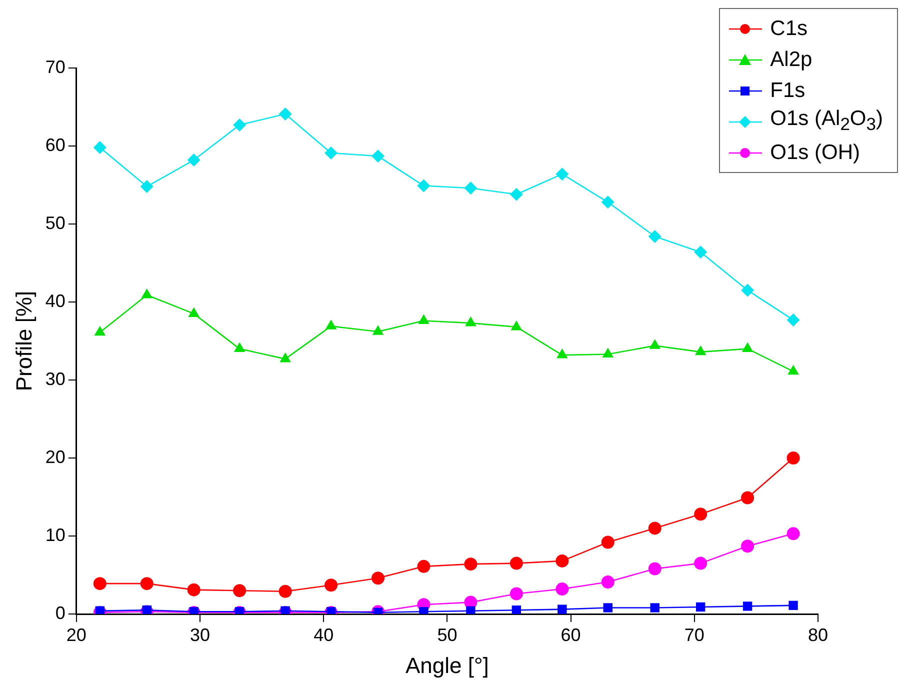 This screenshot has width=917, height=692. I want to click on y-tick-label: 60, so click(55, 144).